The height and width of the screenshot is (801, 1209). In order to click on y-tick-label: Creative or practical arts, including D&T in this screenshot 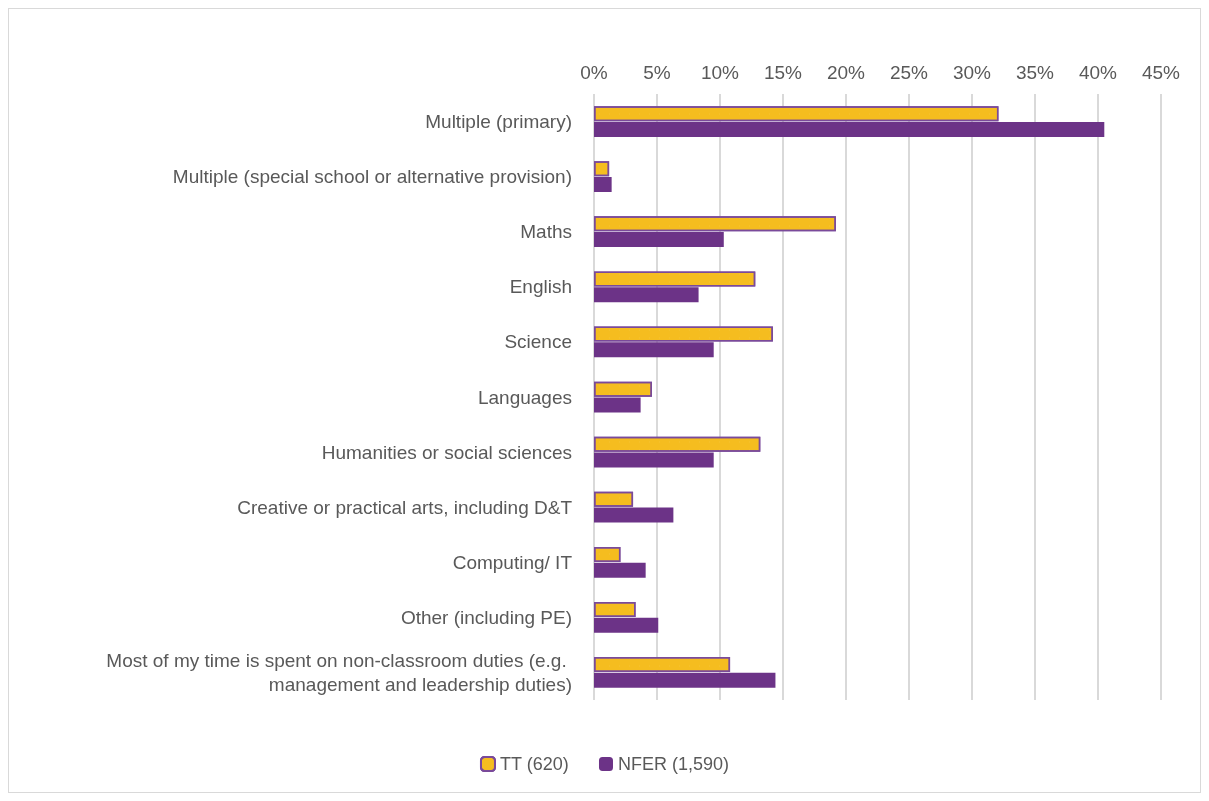, I will do `click(405, 507)`.